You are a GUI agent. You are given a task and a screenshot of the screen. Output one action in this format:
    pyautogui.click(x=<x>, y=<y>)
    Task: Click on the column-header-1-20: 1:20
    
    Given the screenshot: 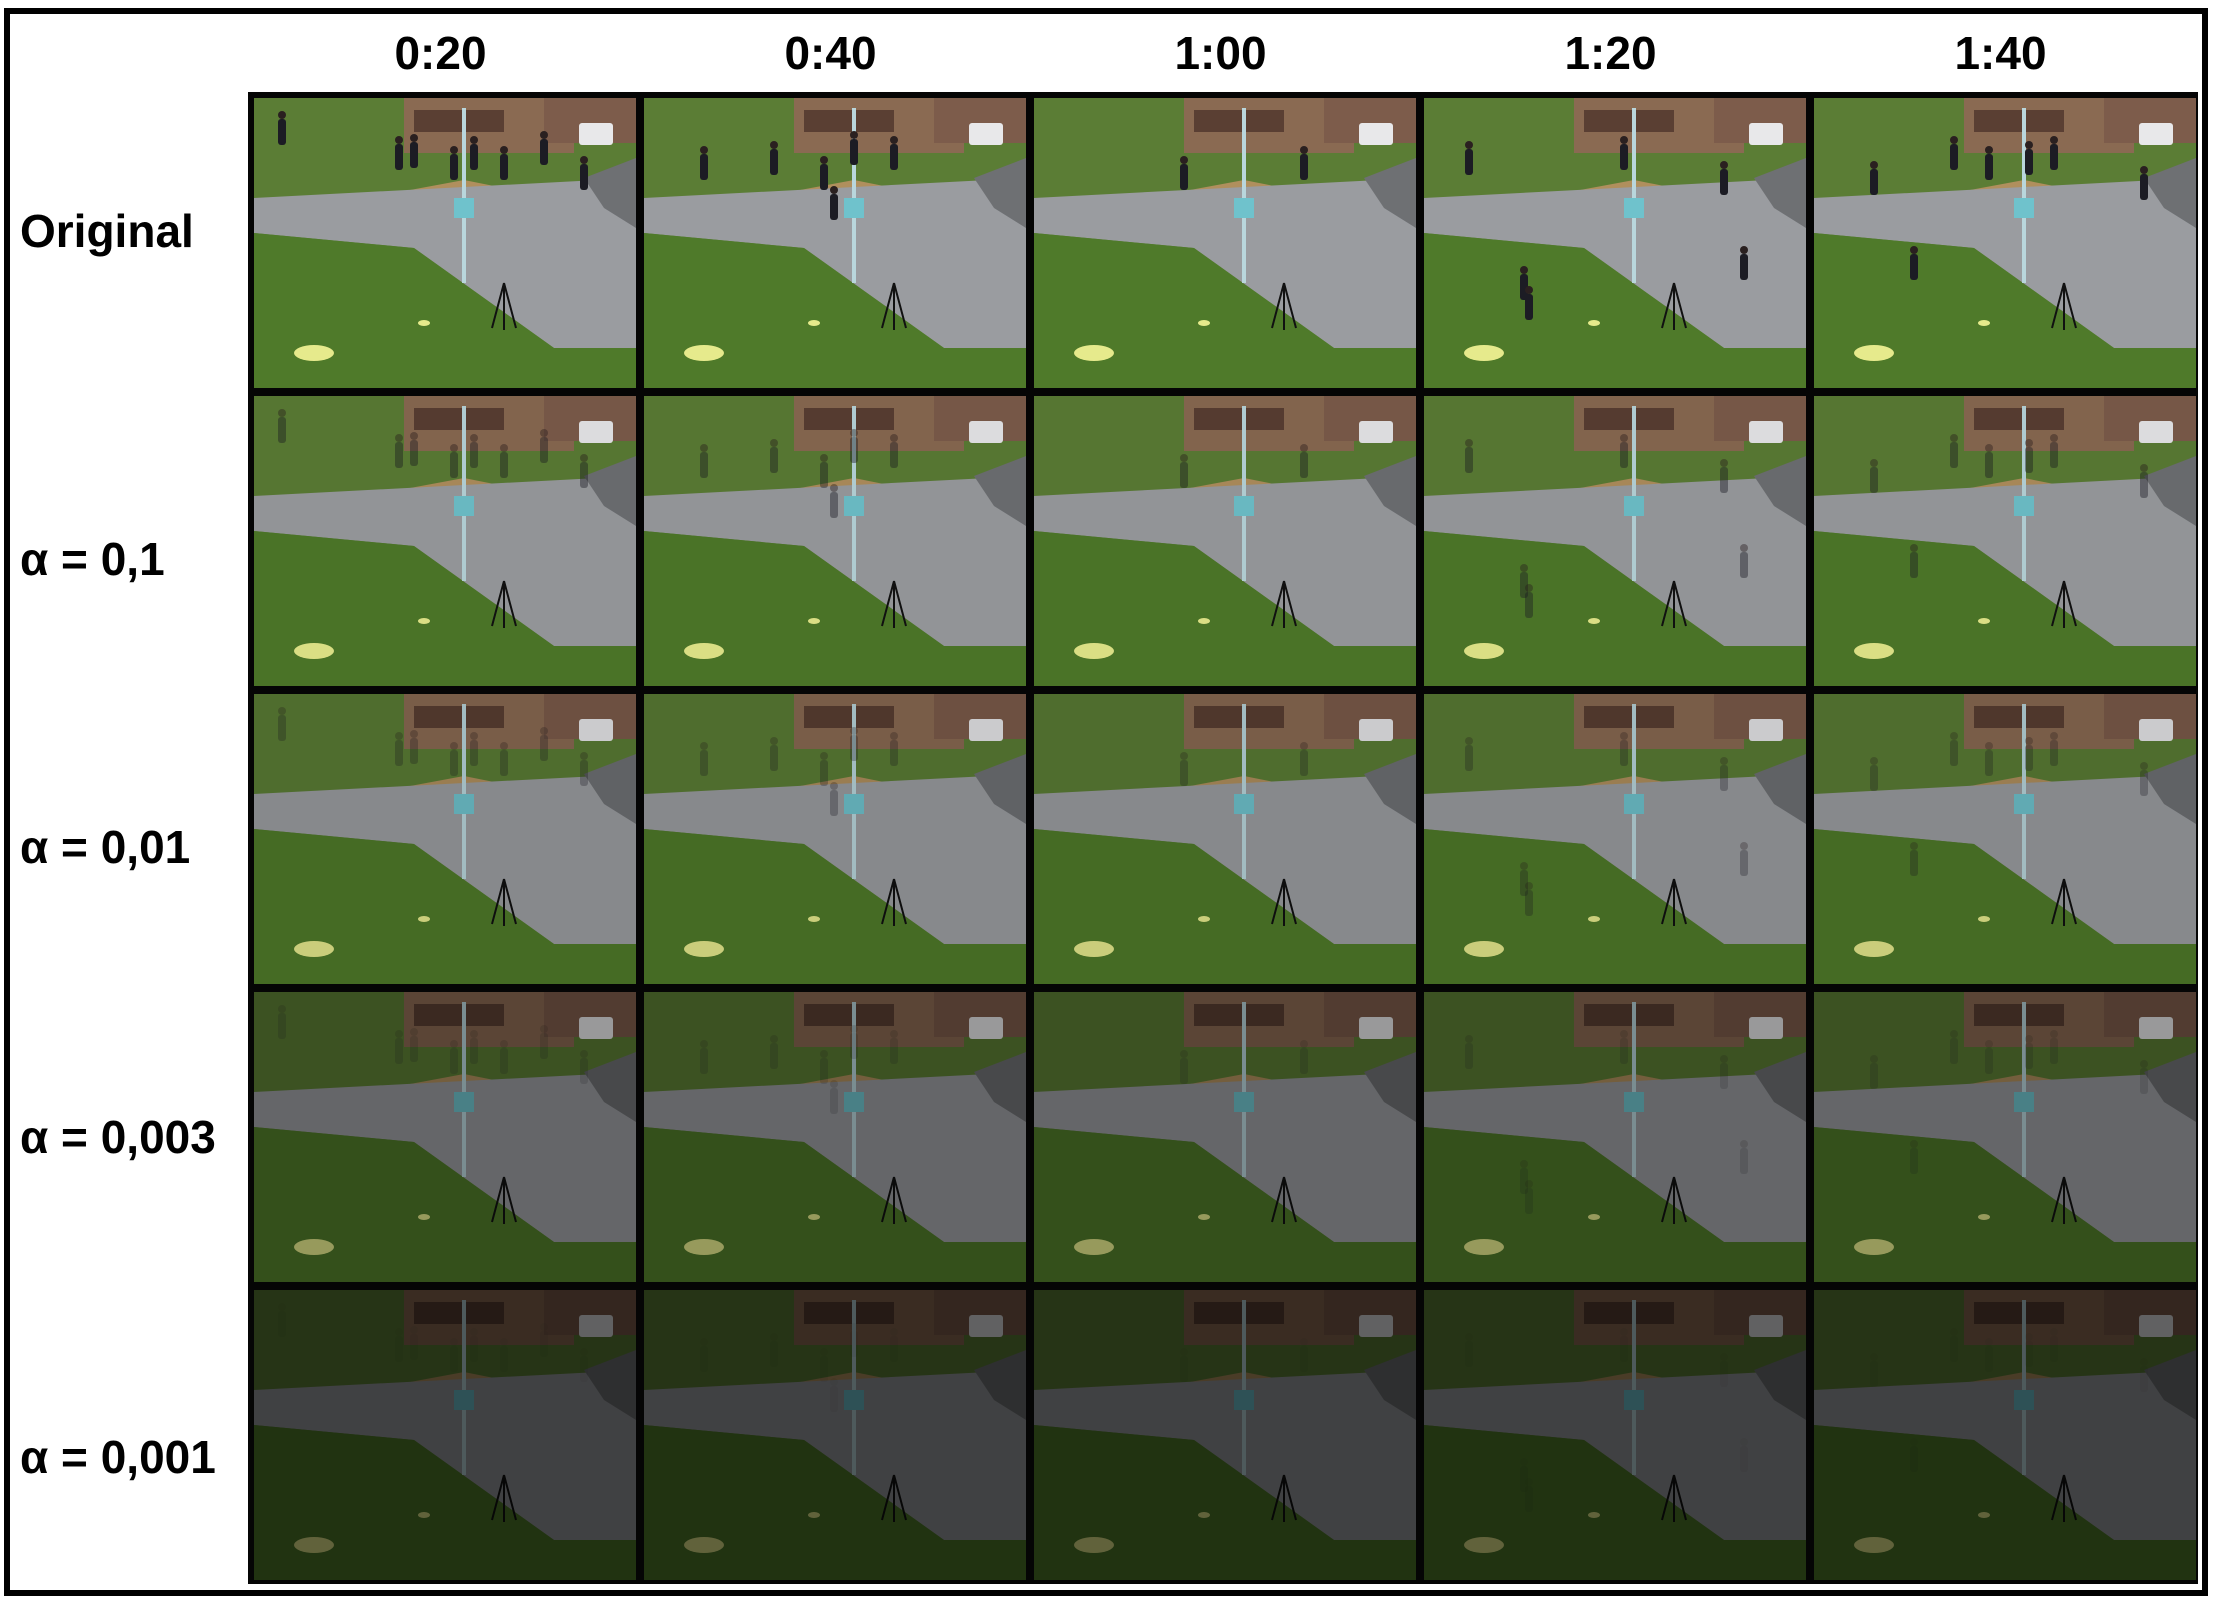 What is the action you would take?
    pyautogui.click(x=1610, y=53)
    